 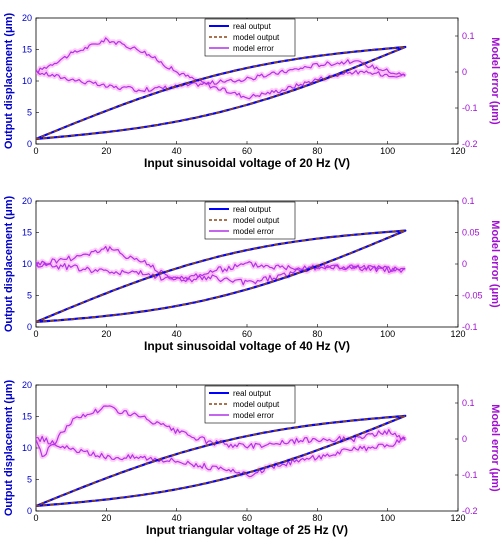 I want to click on y-right-tick-label: -0.05, so click(x=472, y=296).